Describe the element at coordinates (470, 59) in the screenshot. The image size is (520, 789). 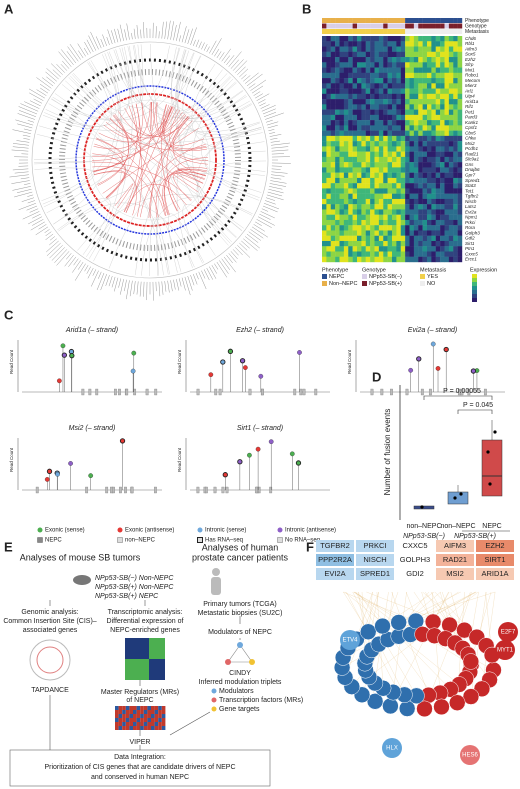
I see `gene-label: Ezh2` at that location.